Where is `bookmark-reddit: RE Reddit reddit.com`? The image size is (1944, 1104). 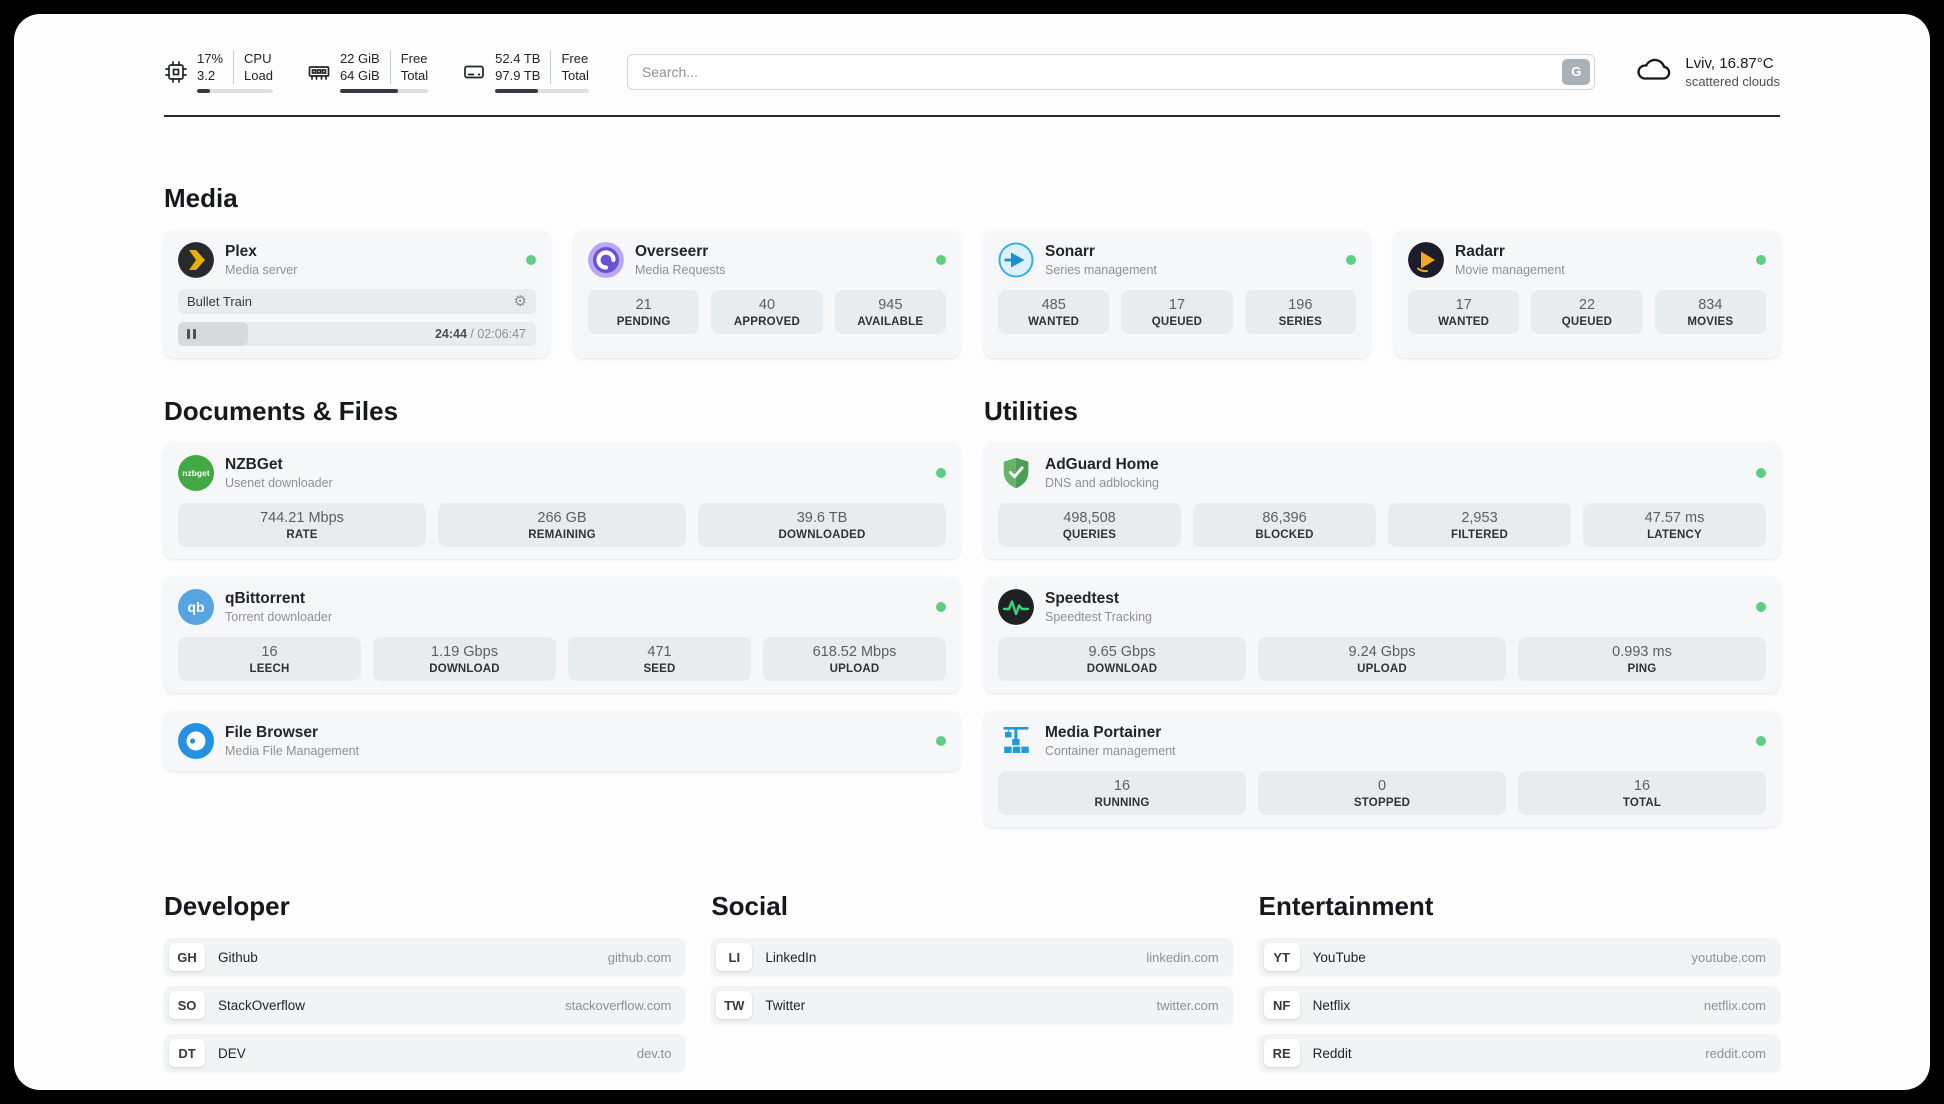 bookmark-reddit: RE Reddit reddit.com is located at coordinates (1519, 1053).